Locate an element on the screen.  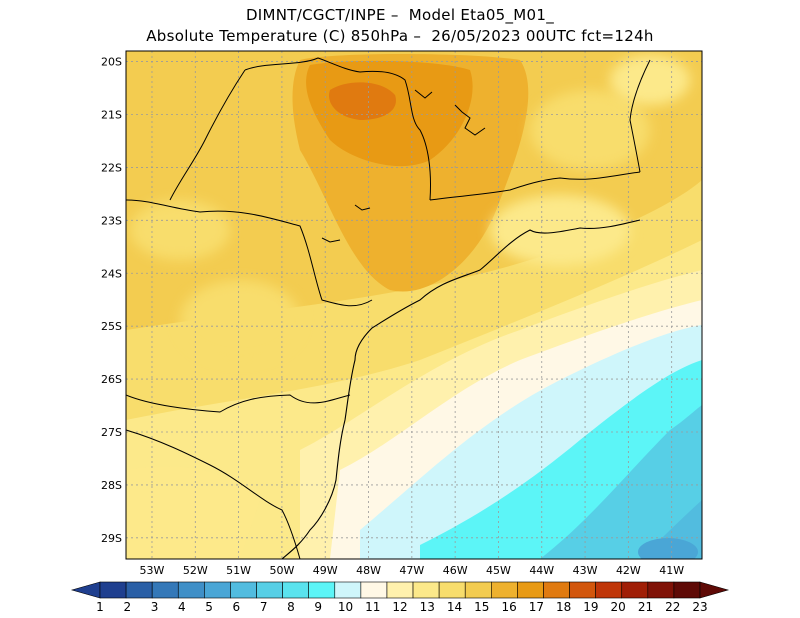
title-line-1: DIMNT/CGCT/INPE – Model Eta05_M01_ is located at coordinates (400, 15).